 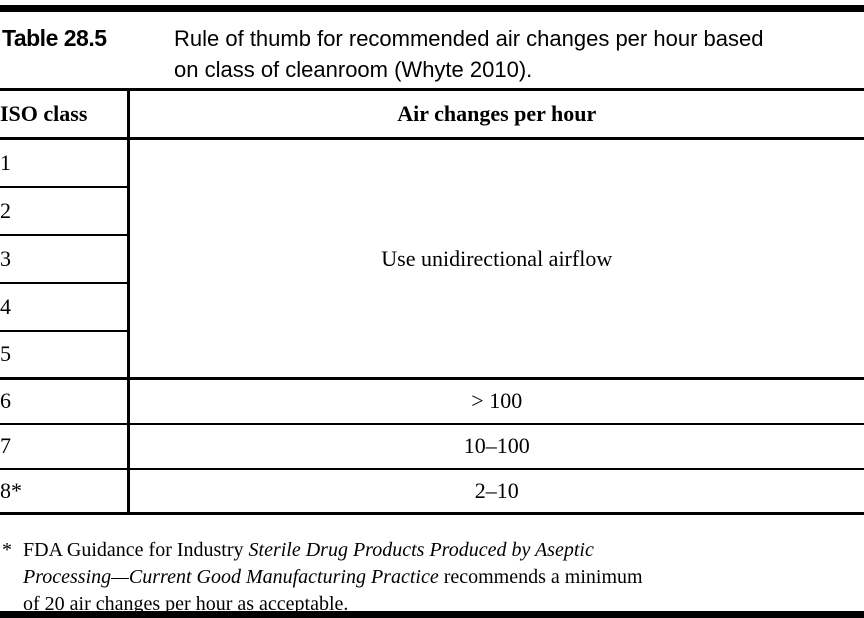 I want to click on iso-class-cell: 5, so click(x=64, y=355).